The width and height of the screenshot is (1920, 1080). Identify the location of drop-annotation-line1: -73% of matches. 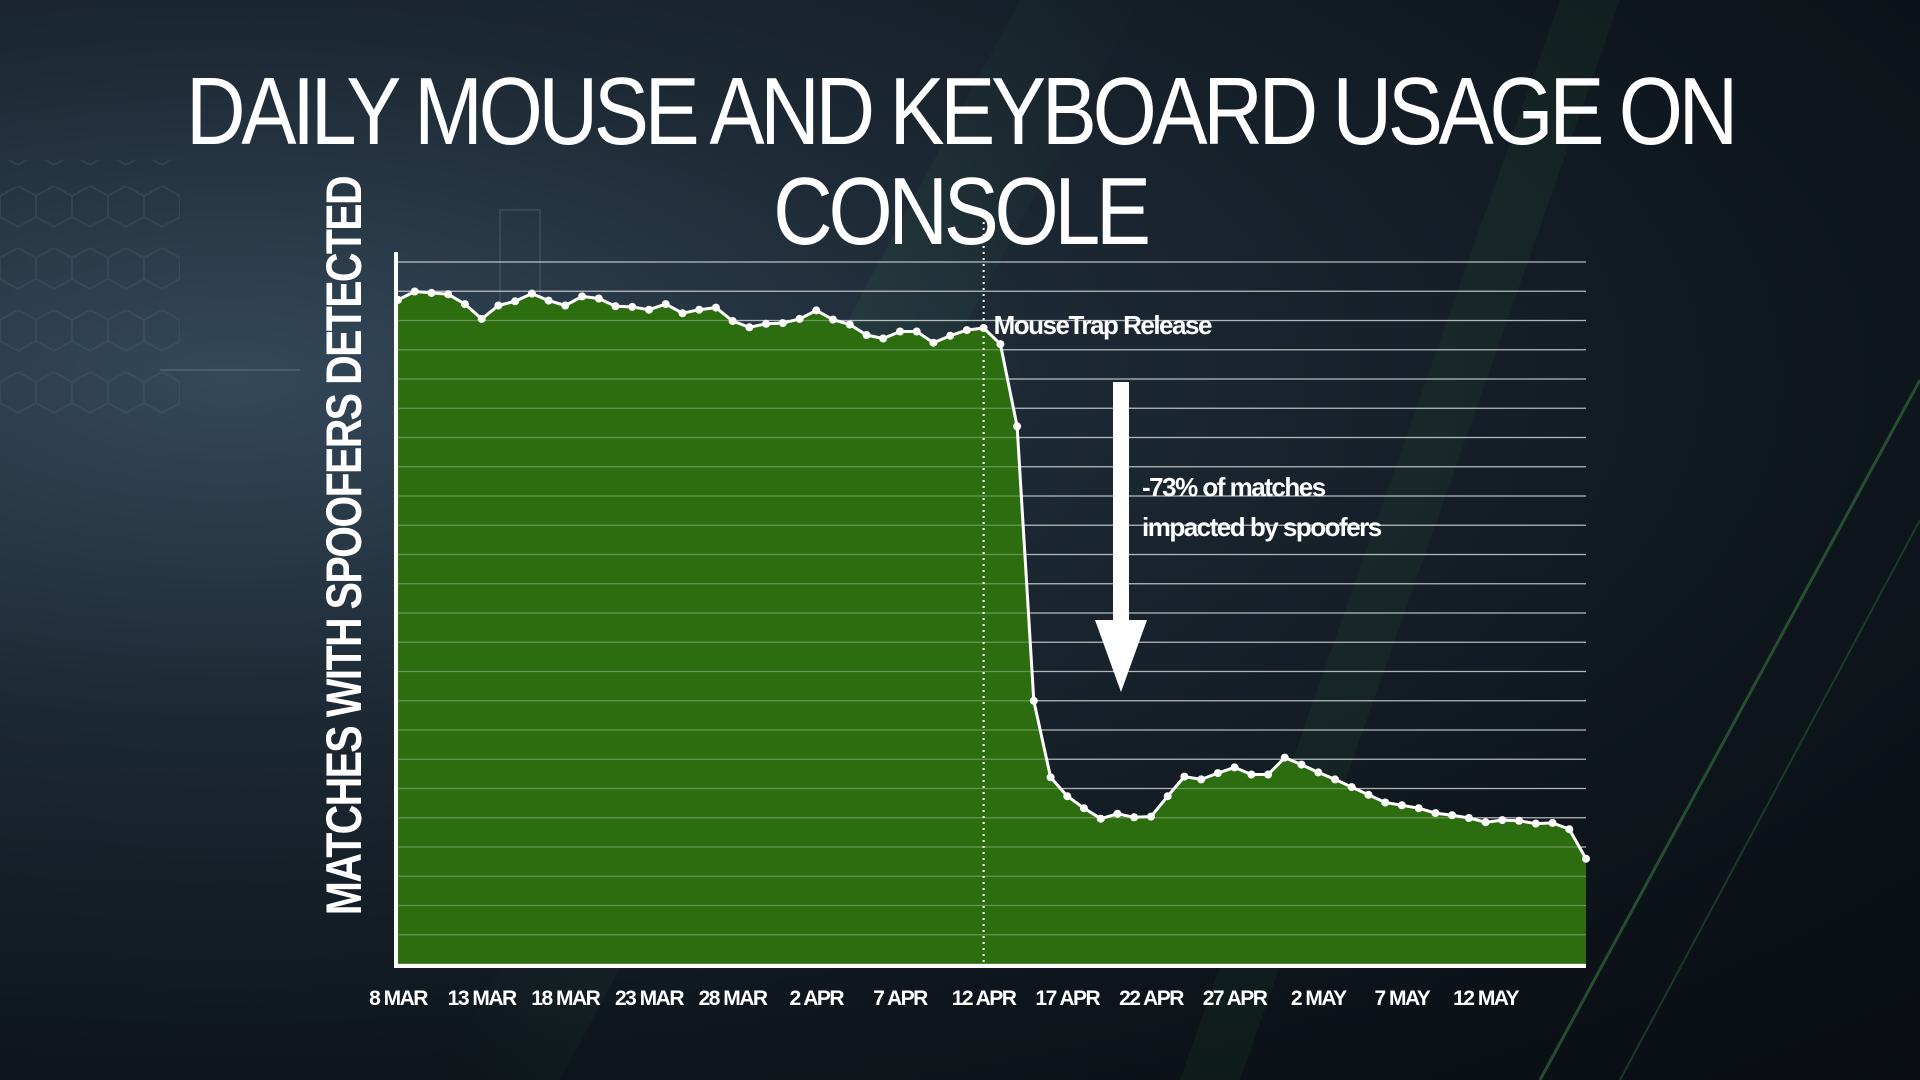
(1234, 487).